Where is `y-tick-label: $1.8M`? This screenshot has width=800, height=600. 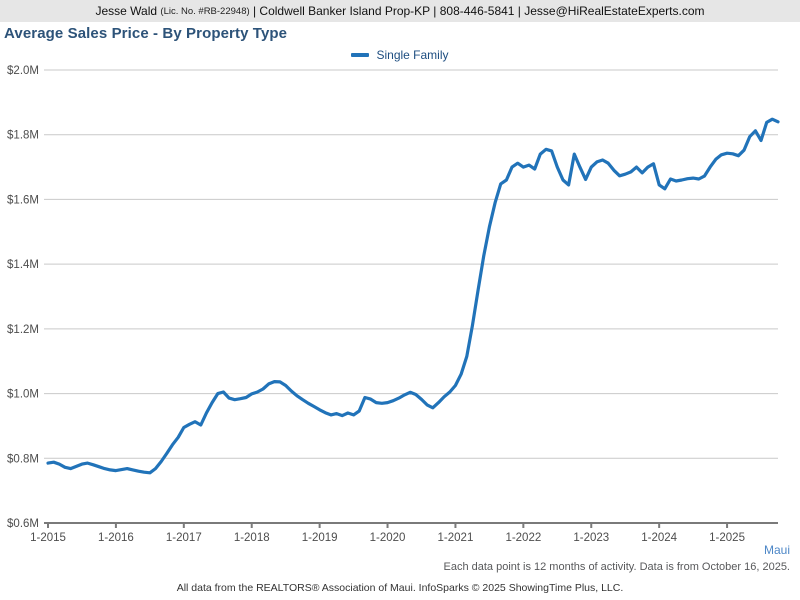 y-tick-label: $1.8M is located at coordinates (23, 136).